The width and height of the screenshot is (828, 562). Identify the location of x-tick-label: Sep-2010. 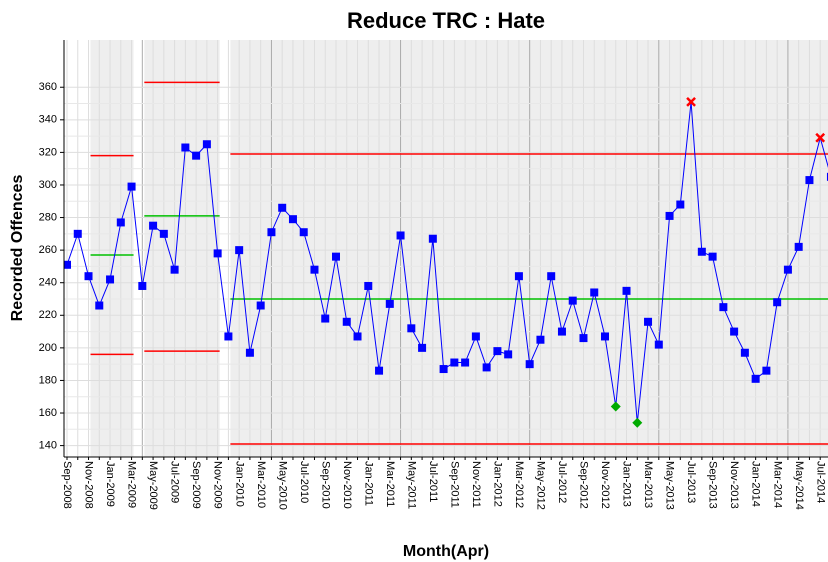
(325, 485).